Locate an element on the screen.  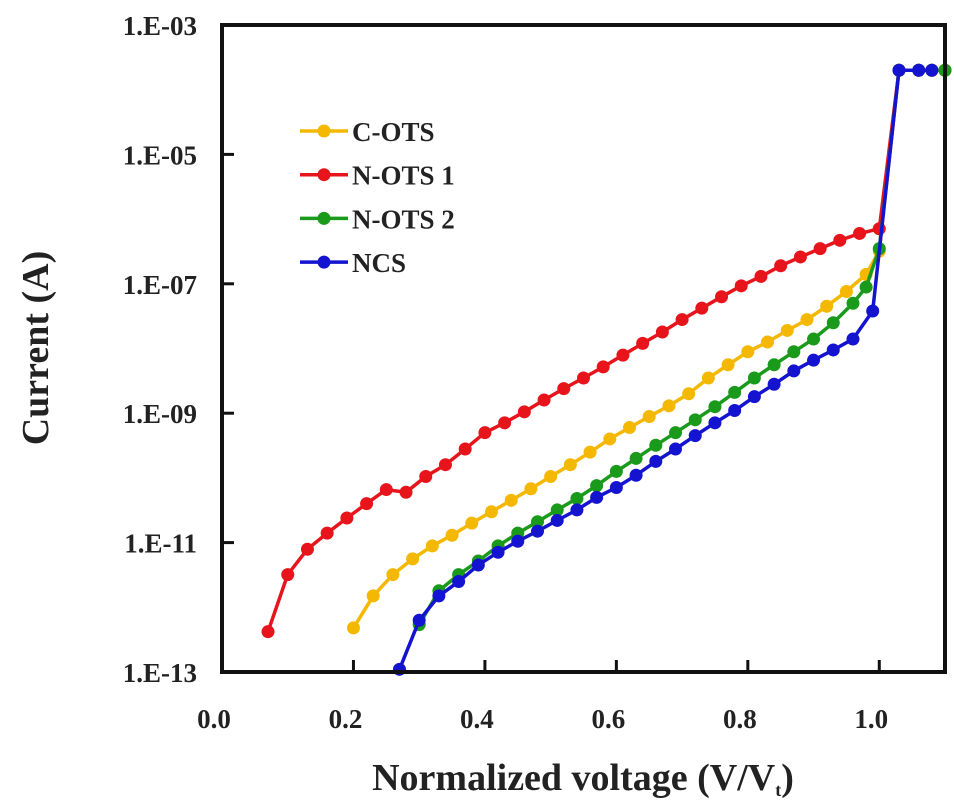
legend-label: NCS is located at coordinates (379, 263).